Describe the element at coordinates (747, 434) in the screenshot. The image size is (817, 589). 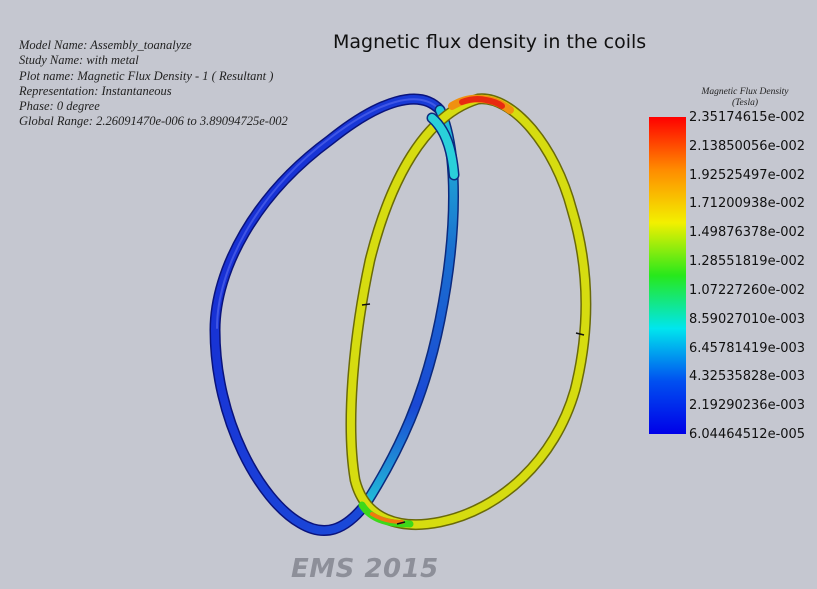
I see `legend-tick-label: 6.04464512e-005` at that location.